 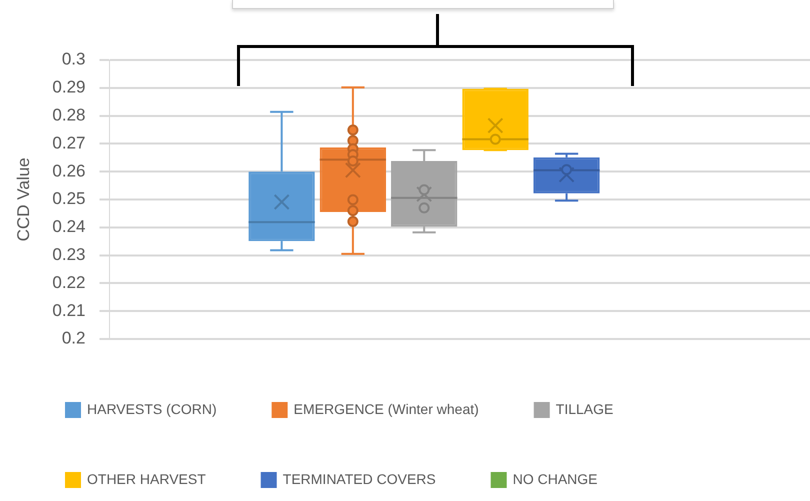 I want to click on legend-label: NO CHANGE, so click(x=555, y=478).